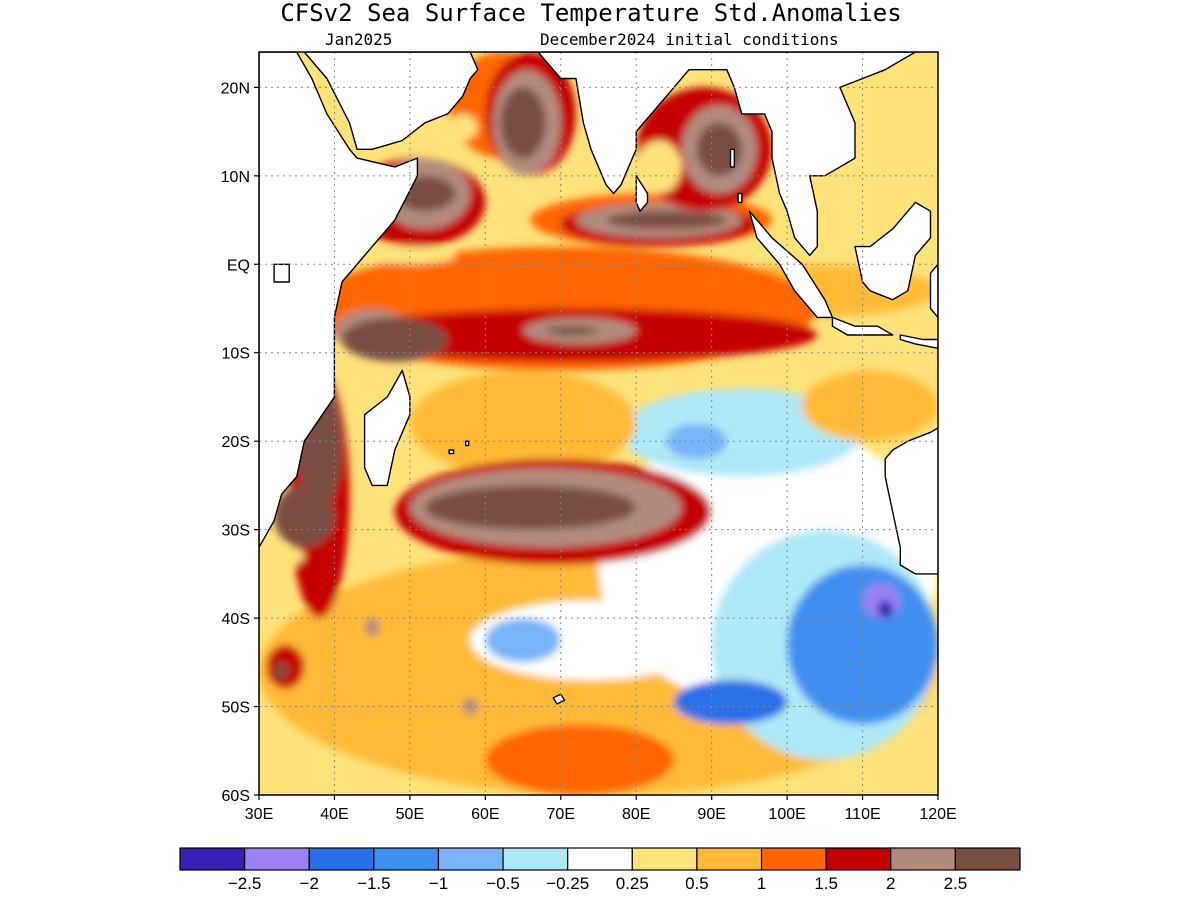 Image resolution: width=1200 pixels, height=900 pixels. I want to click on lon-tick-label: 30E, so click(259, 814).